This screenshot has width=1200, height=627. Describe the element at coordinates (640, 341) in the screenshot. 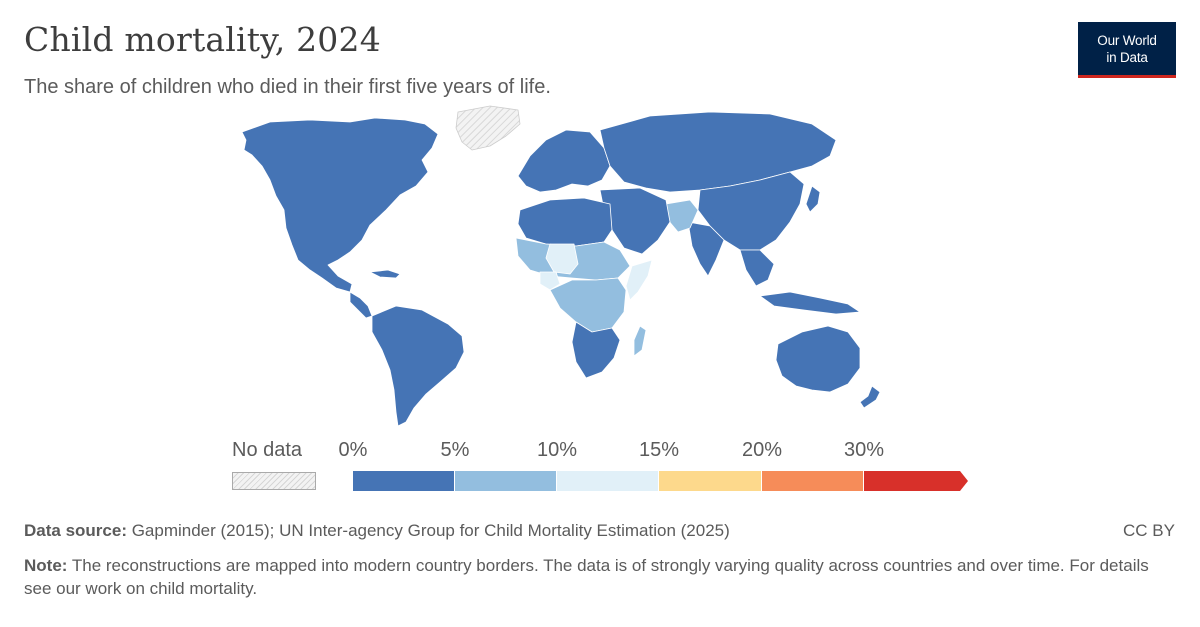

I see `region-madagascar` at that location.